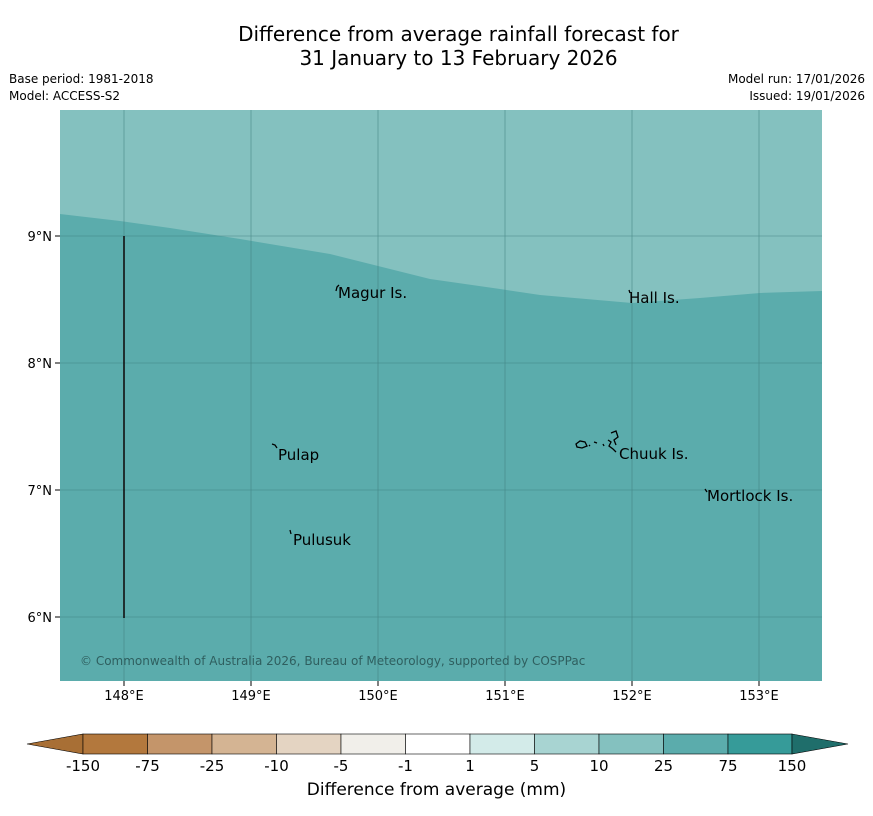  I want to click on colorbar, so click(437, 744).